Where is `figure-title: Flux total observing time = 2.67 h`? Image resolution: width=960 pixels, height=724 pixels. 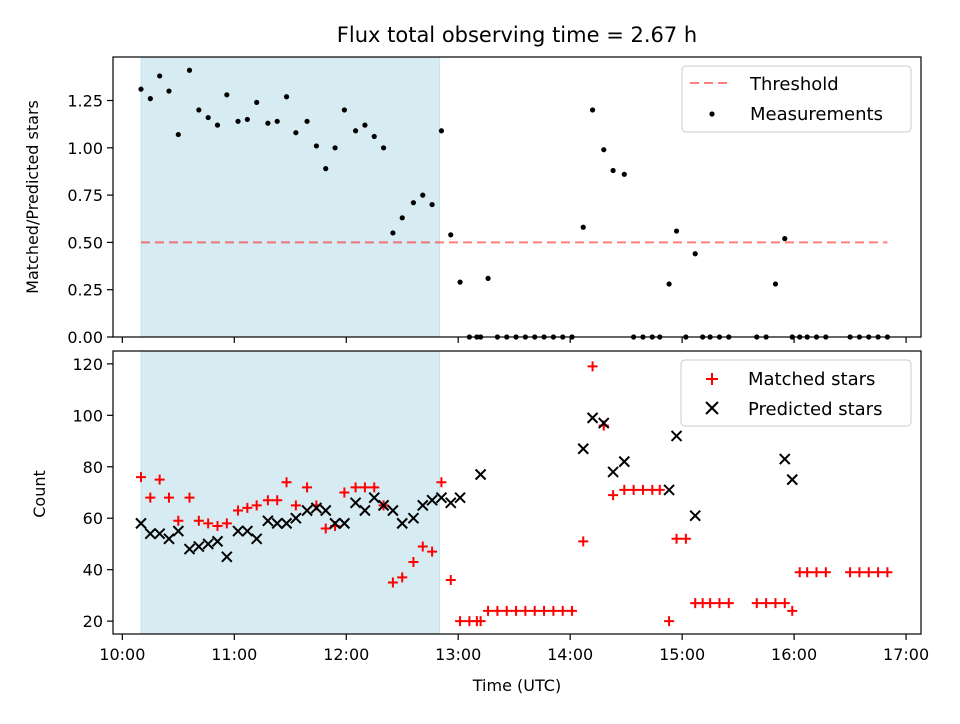
figure-title: Flux total observing time = 2.67 h is located at coordinates (517, 35).